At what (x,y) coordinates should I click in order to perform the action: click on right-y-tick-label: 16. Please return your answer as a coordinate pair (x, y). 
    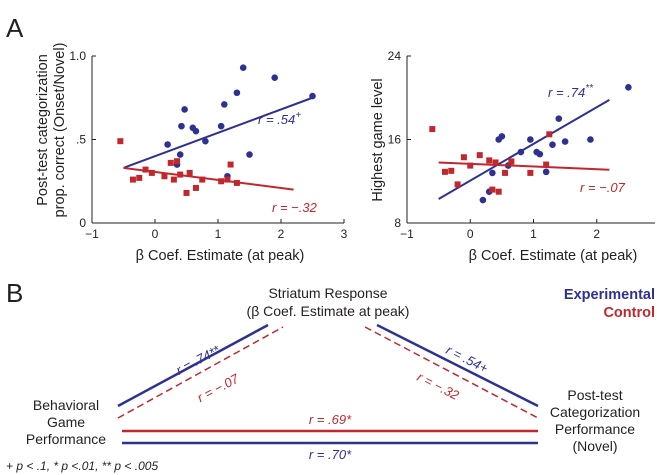
    Looking at the image, I should click on (395, 140).